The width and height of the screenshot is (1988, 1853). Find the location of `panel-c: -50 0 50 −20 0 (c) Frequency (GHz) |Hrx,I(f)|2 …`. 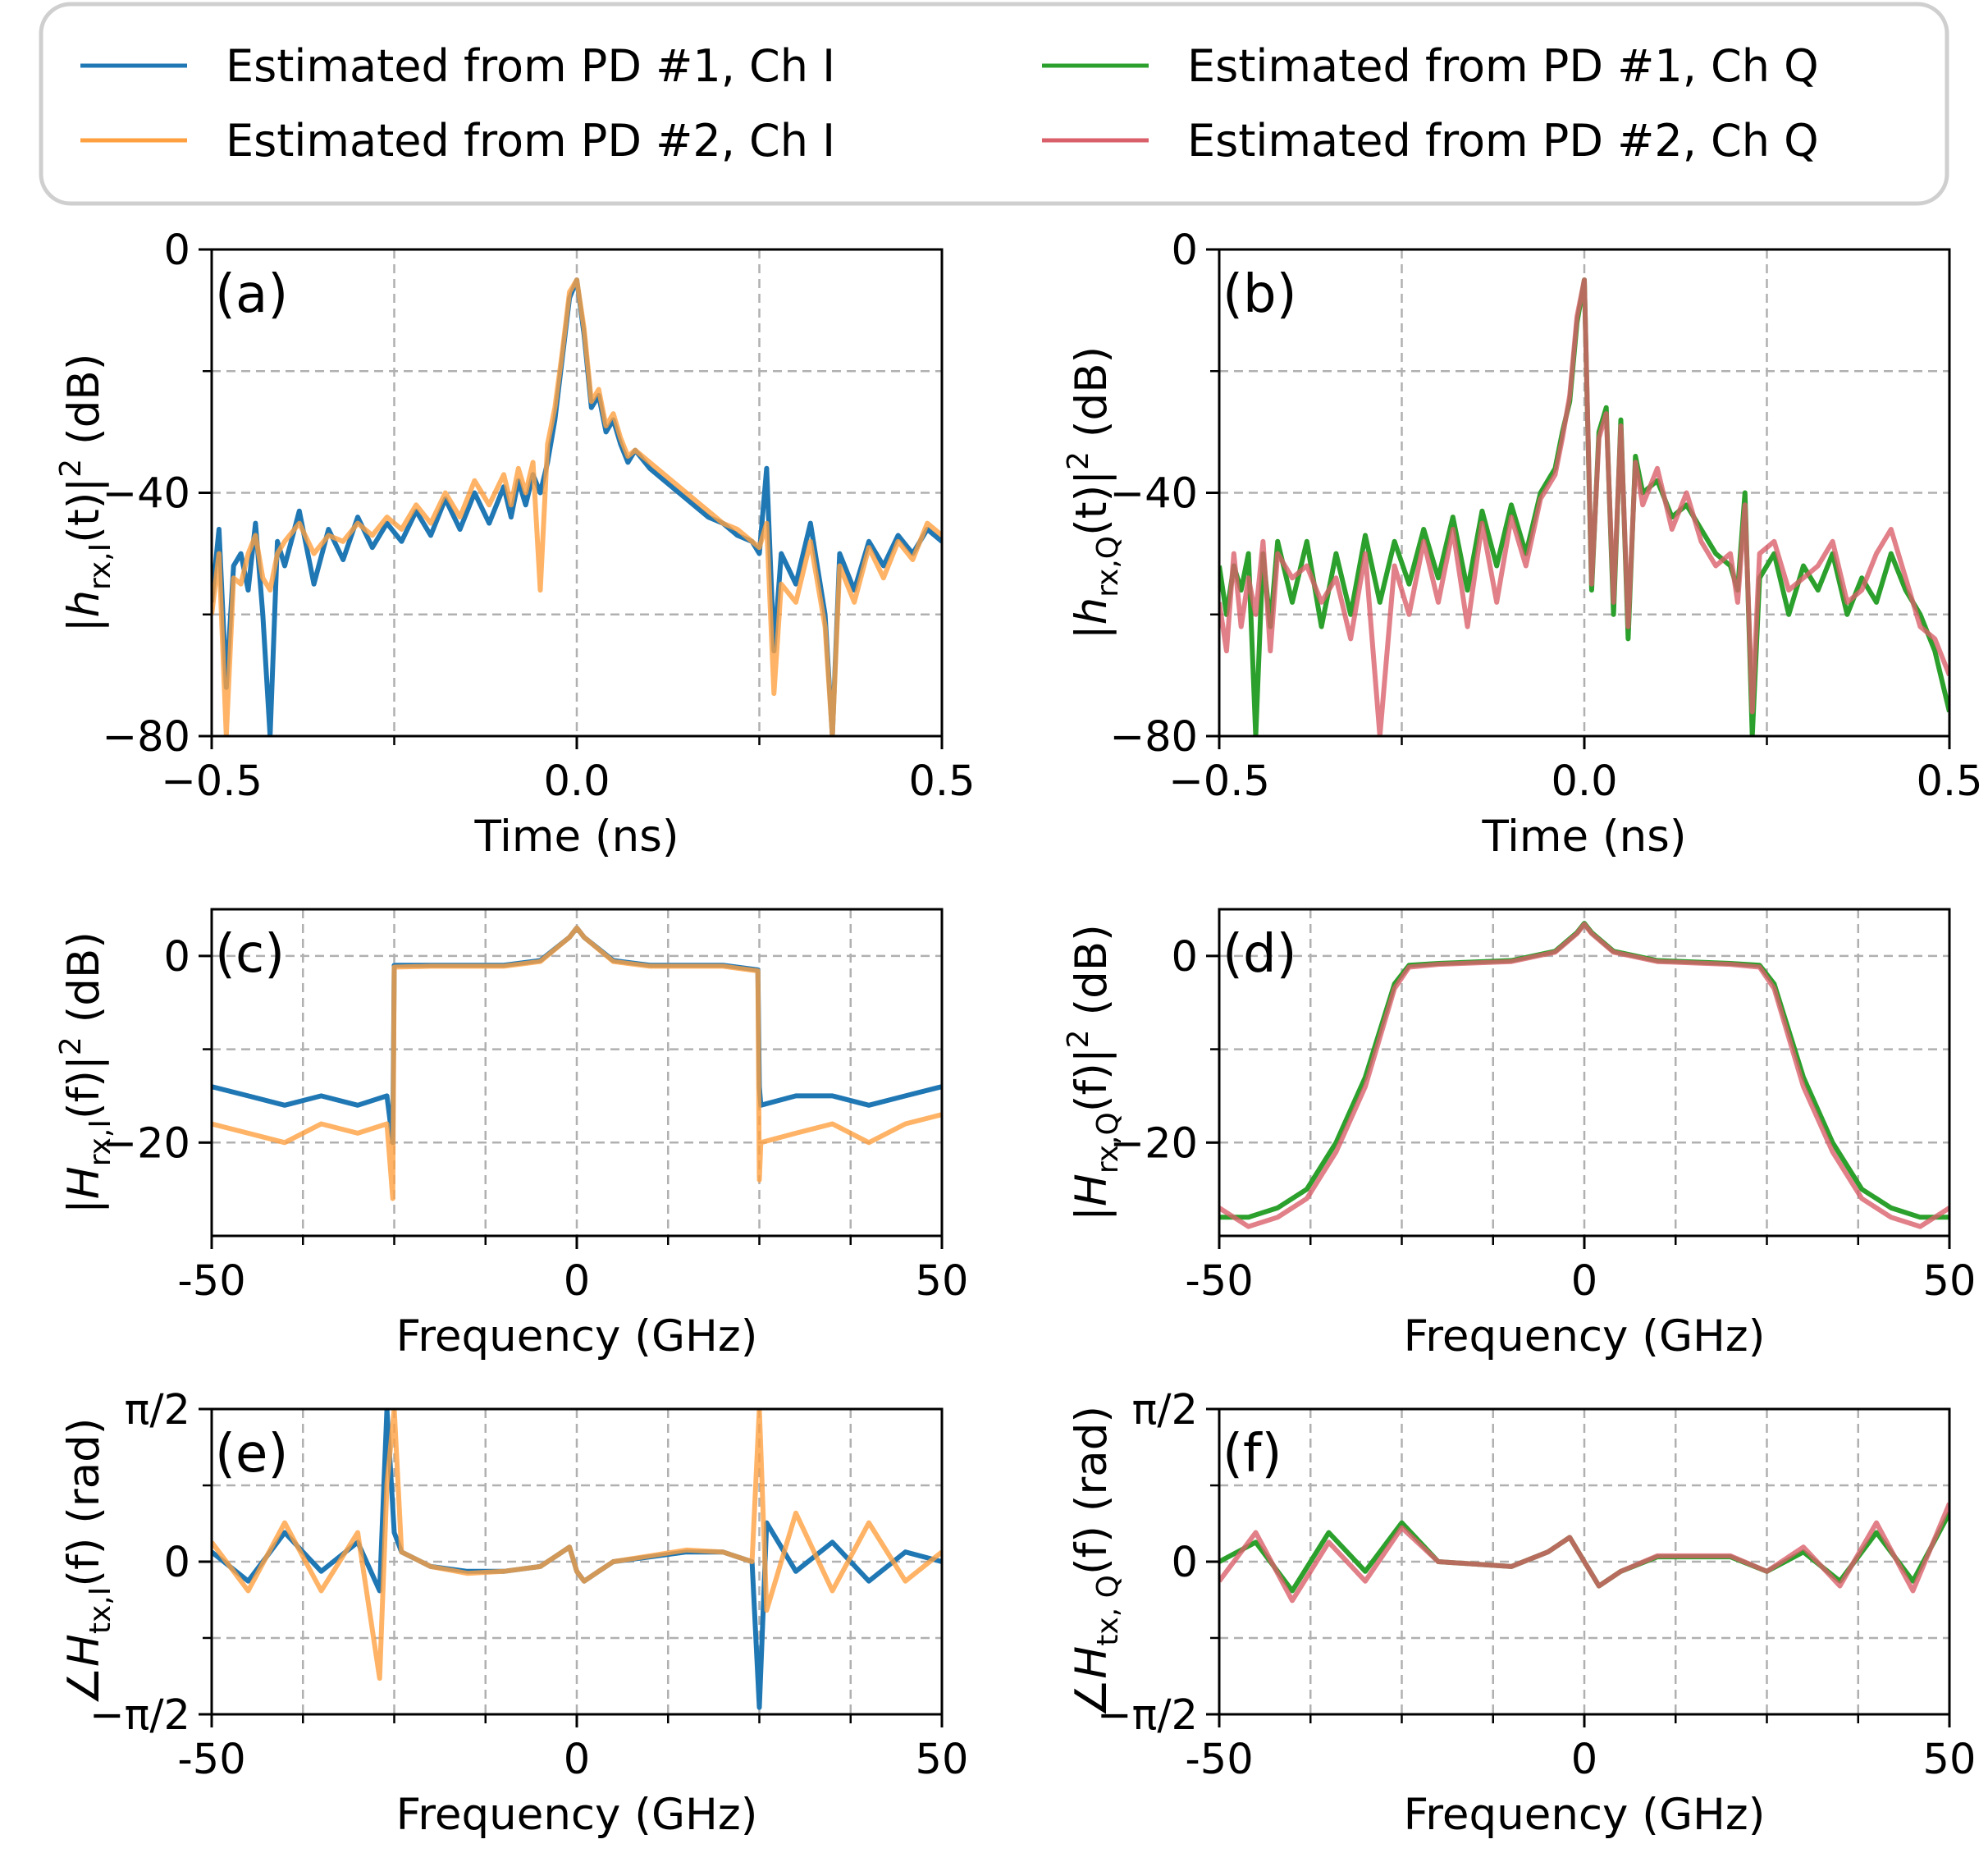

panel-c: -50 0 50 −20 0 (c) Frequency (GHz) |Hrx,I(f)|2 … is located at coordinates (511, 1135).